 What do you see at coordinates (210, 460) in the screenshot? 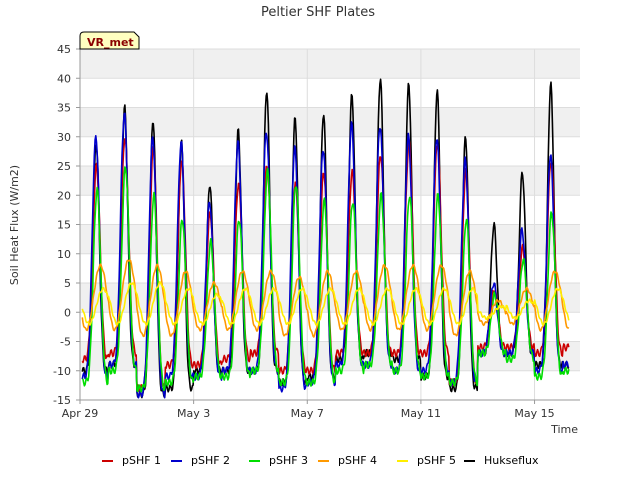
I see `legend-label: pSHF 2` at bounding box center [210, 460].